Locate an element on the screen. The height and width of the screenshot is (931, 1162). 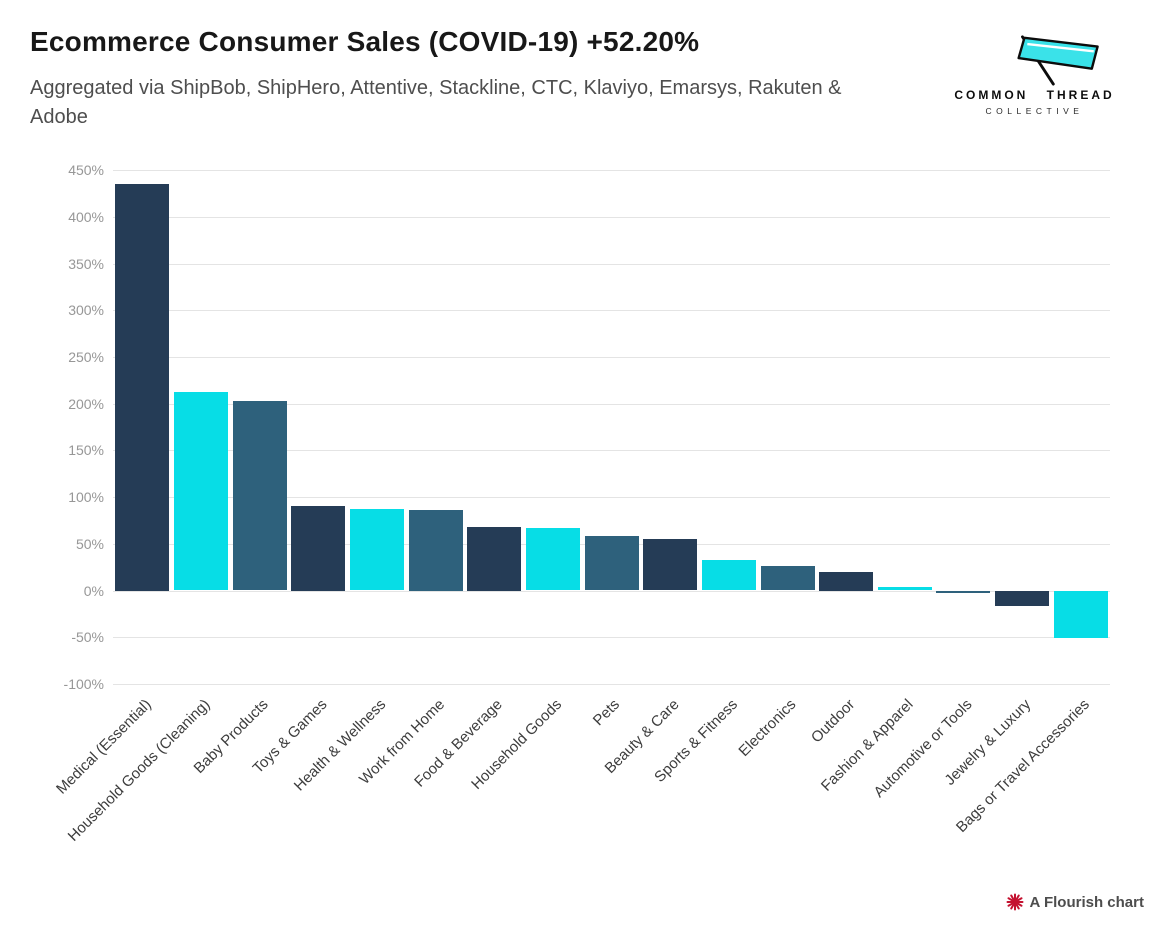
bar-medical-essential is located at coordinates (142, 387).